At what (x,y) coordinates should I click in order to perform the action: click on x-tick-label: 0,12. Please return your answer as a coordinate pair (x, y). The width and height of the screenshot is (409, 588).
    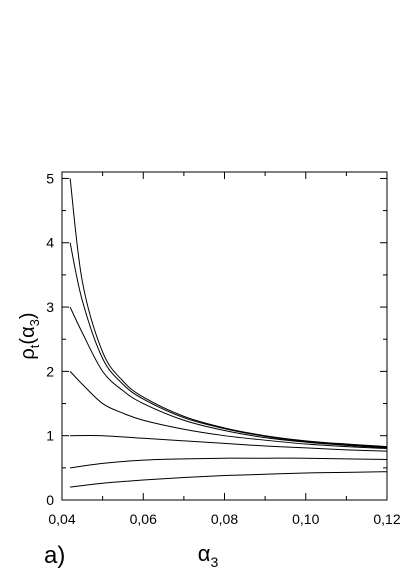
    Looking at the image, I should click on (386, 519).